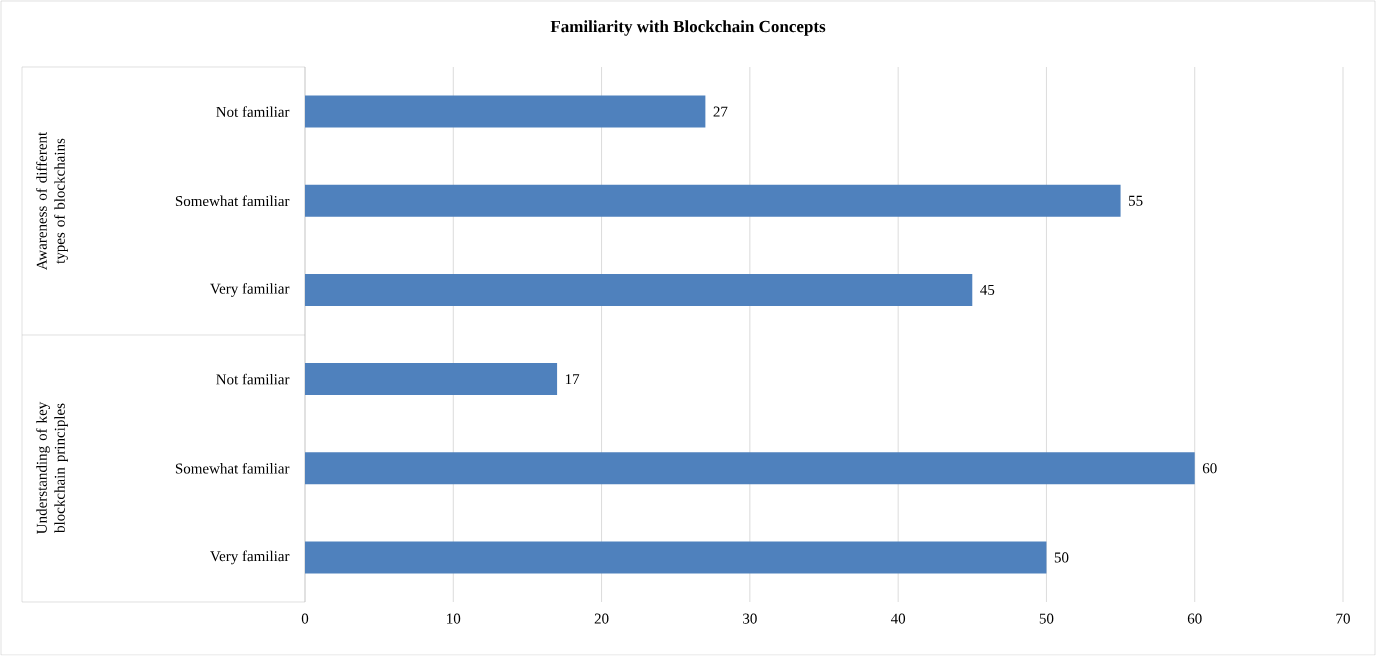 This screenshot has width=1376, height=656. I want to click on text: Understanding of key blockchain principles, so click(52, 467).